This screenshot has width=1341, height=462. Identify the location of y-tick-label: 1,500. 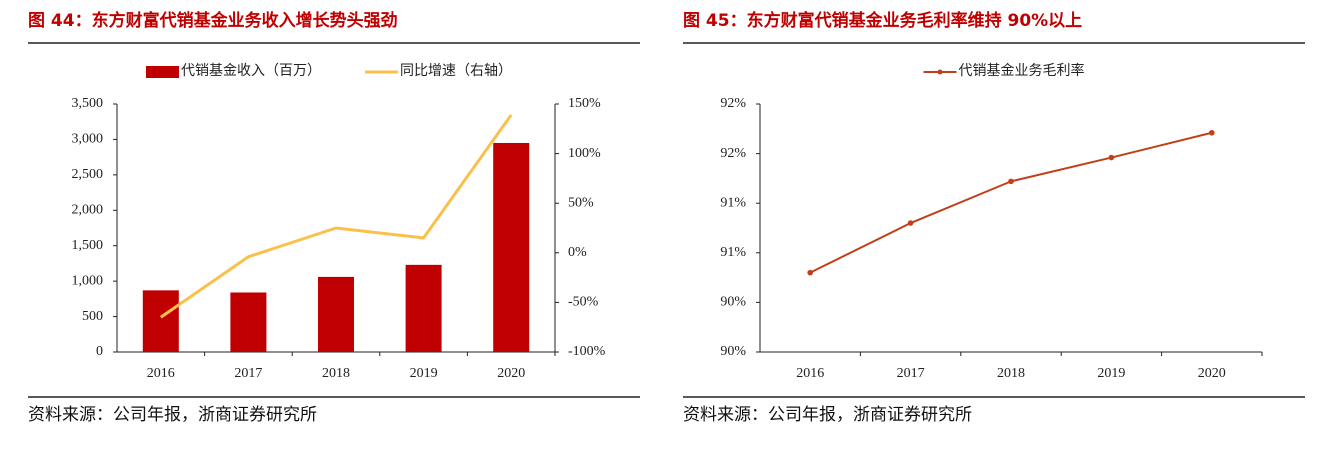
(88, 245).